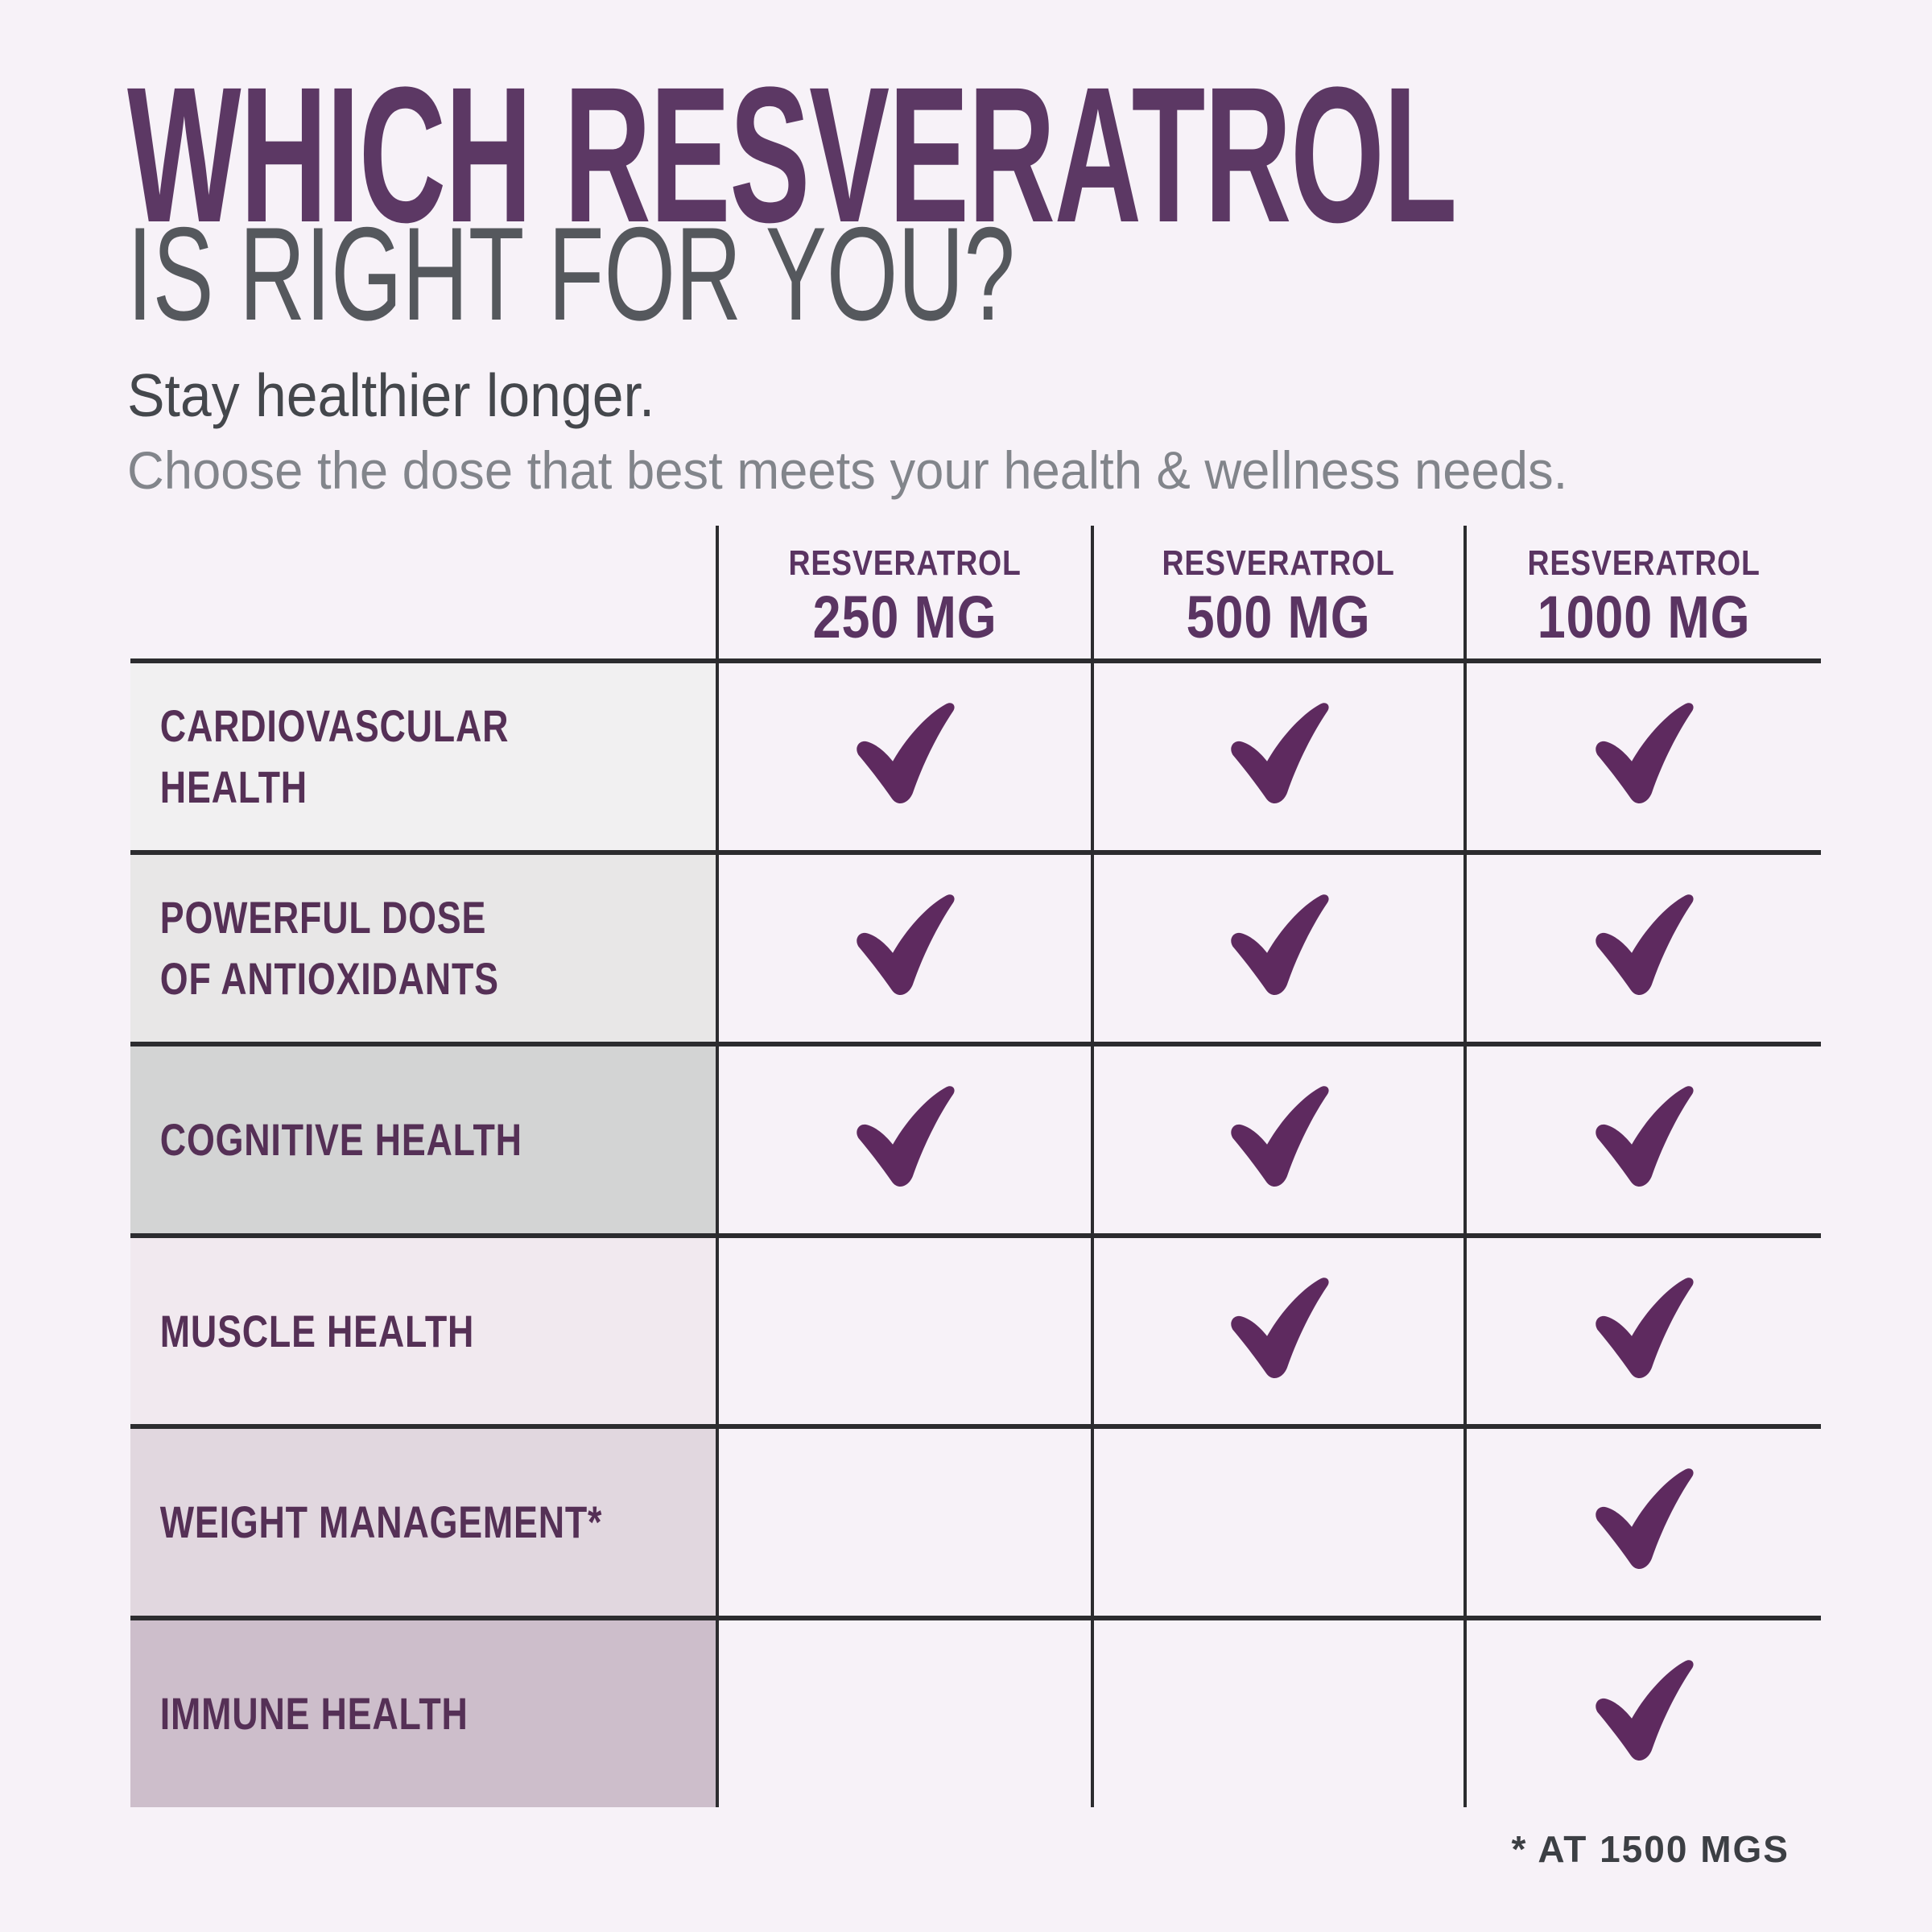 This screenshot has width=1932, height=1932. Describe the element at coordinates (323, 917) in the screenshot. I see `row-label-text: POWERFUL DOSE` at that location.